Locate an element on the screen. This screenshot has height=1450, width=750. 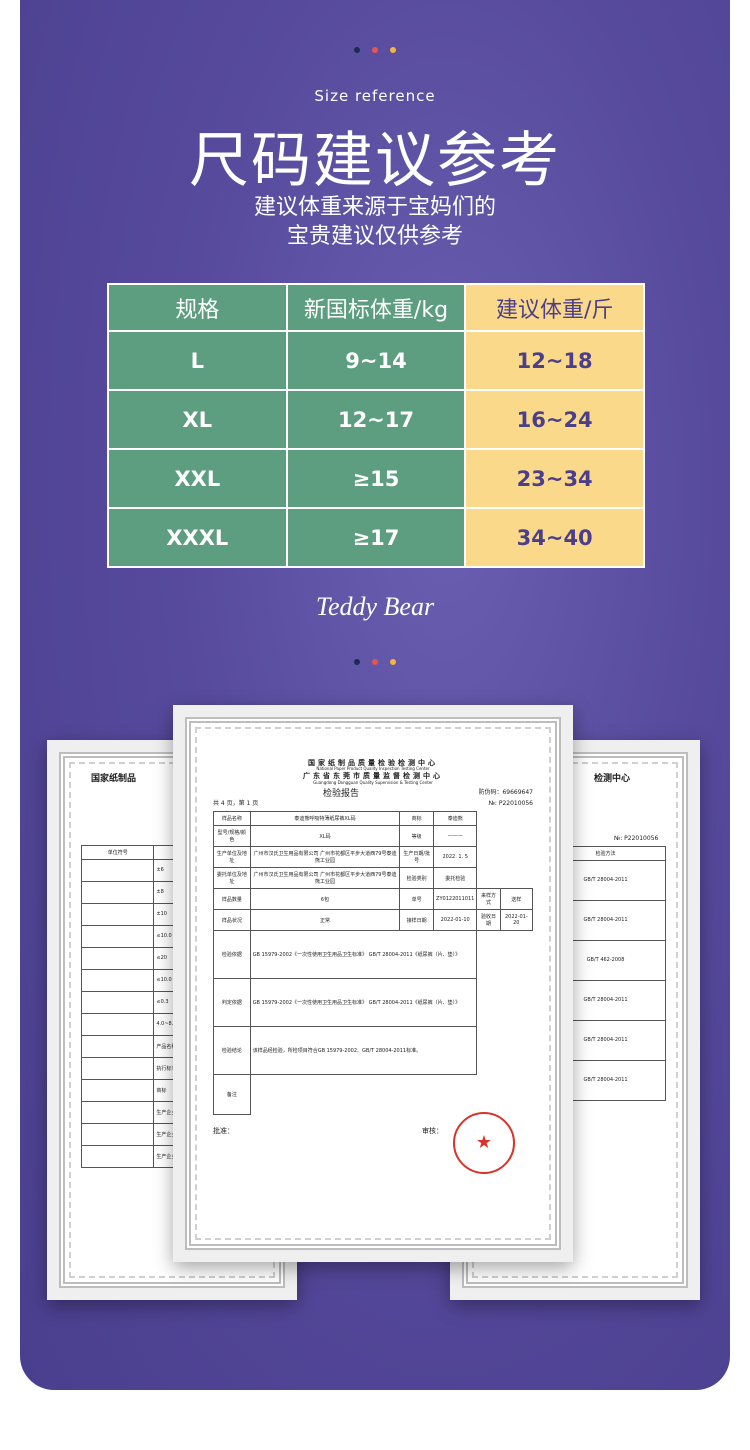
cert-cell: 验收日期 is located at coordinates (488, 920).